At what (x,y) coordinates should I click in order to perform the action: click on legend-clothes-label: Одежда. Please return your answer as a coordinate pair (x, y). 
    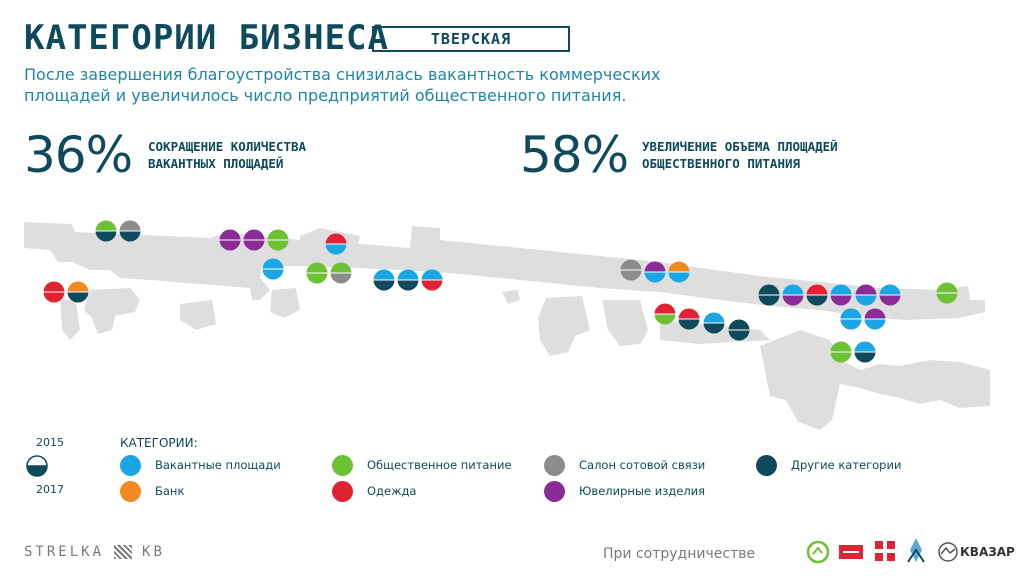
    Looking at the image, I should click on (392, 491).